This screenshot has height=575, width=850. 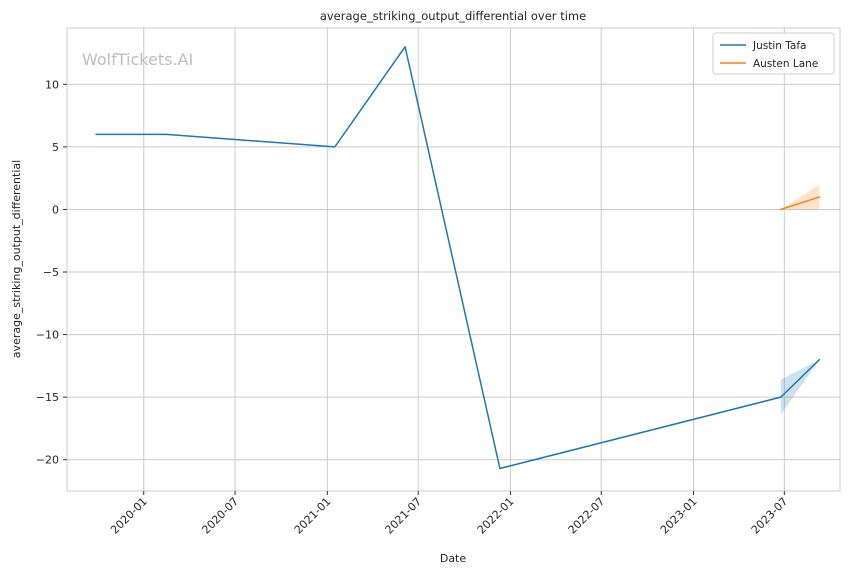 I want to click on y-axis-label: average_striking_output_differential, so click(x=16, y=259).